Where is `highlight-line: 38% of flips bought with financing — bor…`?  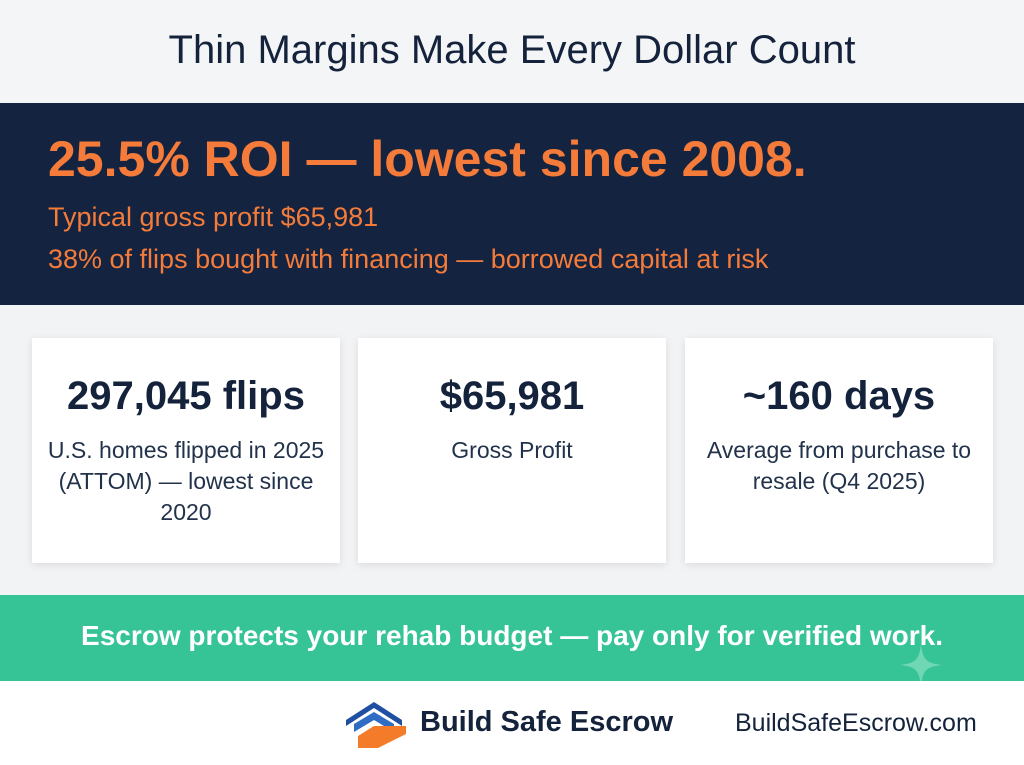 highlight-line: 38% of flips bought with financing — bor… is located at coordinates (408, 259).